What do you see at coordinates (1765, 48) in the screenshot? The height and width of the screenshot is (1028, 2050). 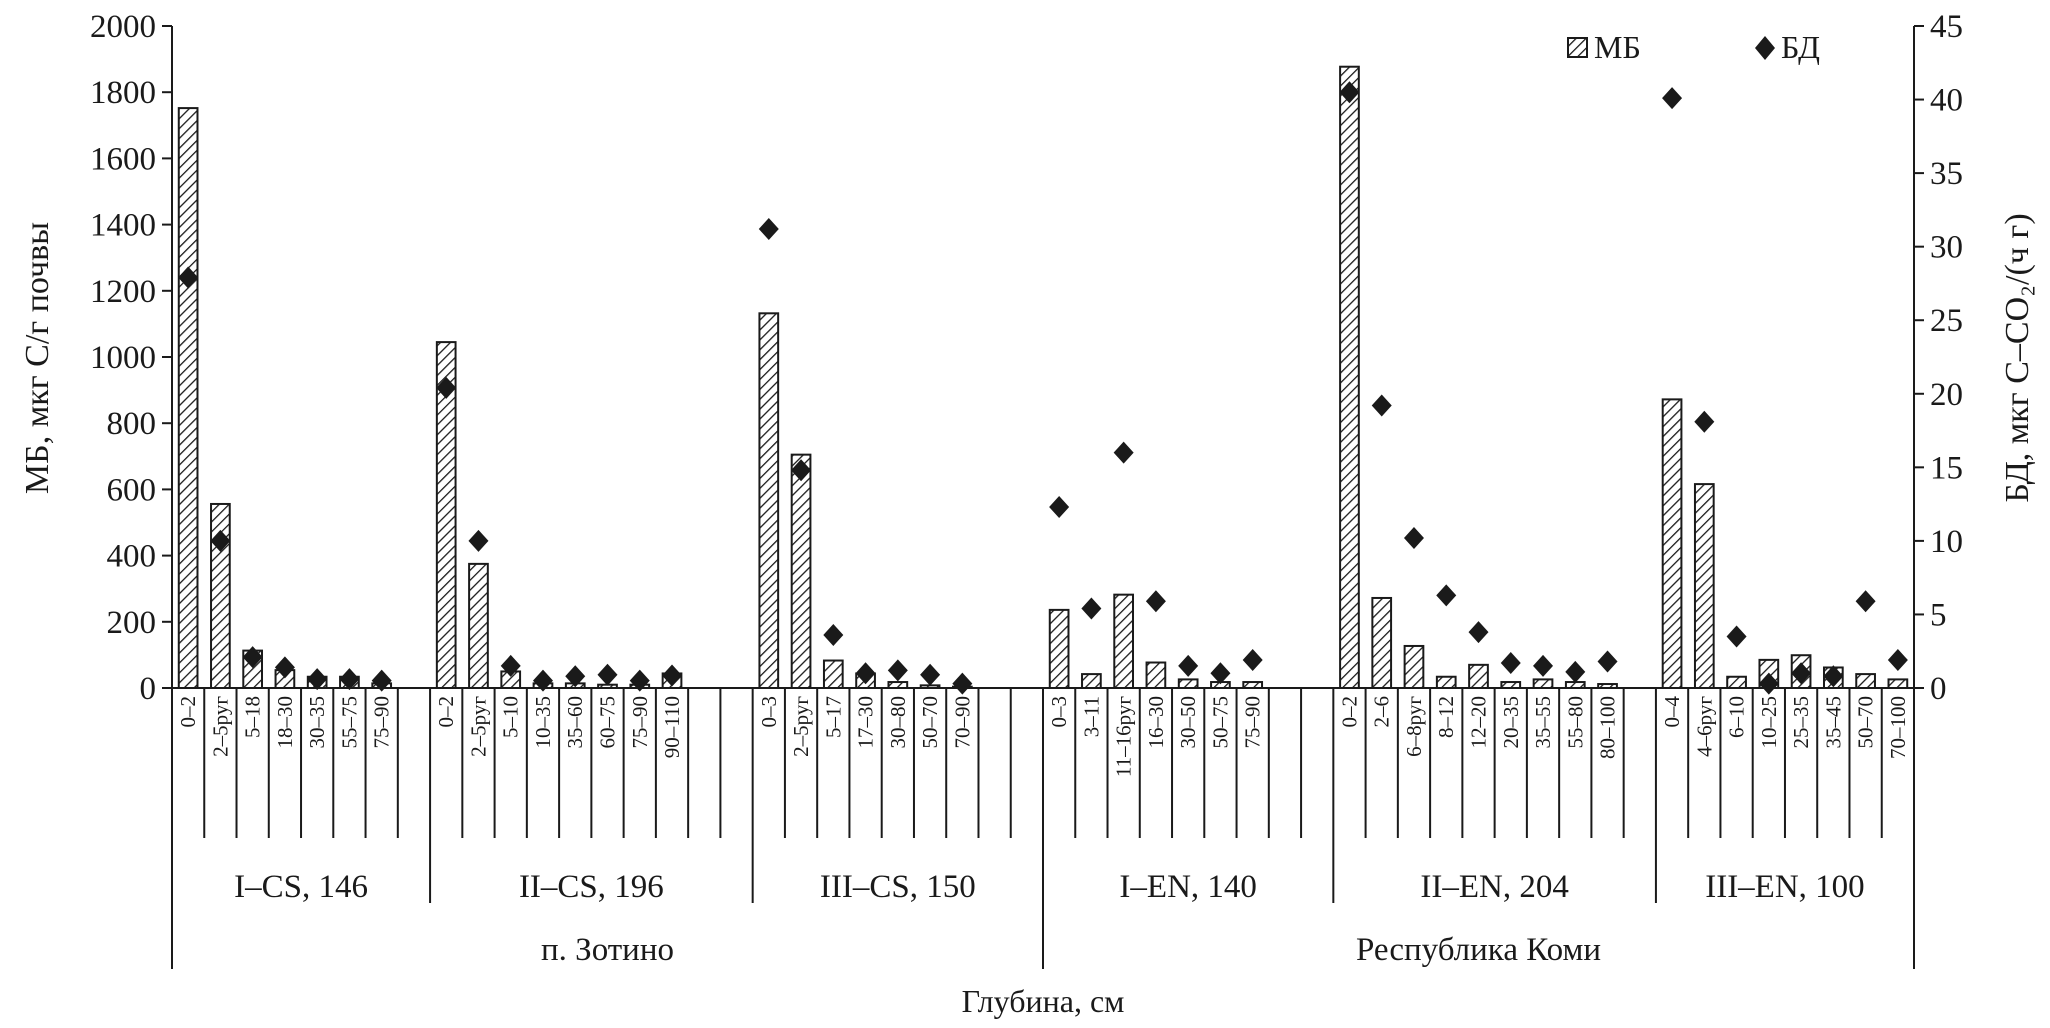 I see `legend-bd-diamond-icon` at bounding box center [1765, 48].